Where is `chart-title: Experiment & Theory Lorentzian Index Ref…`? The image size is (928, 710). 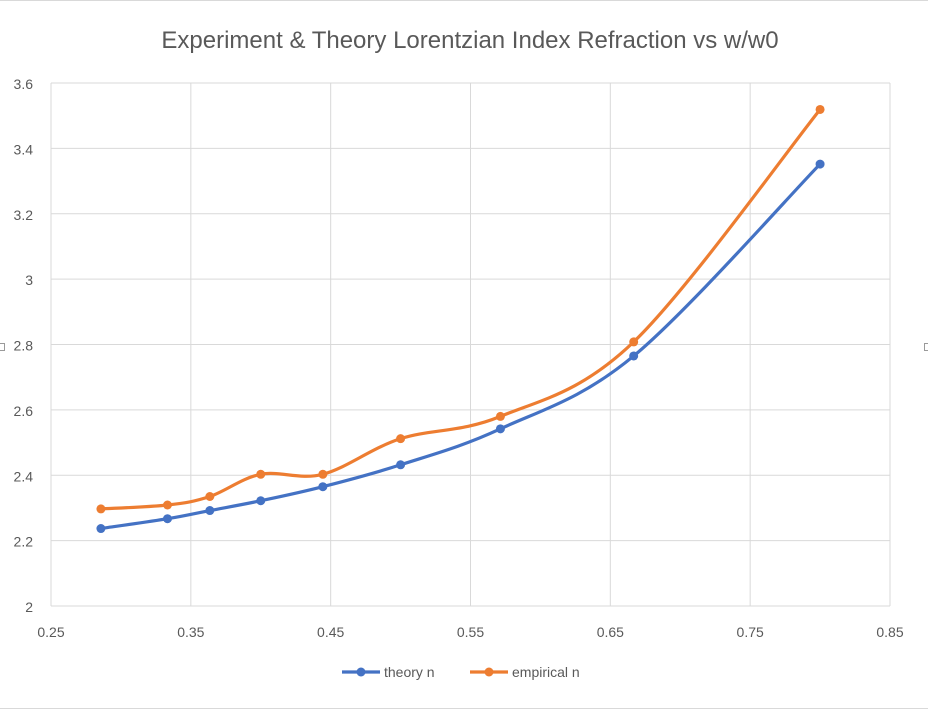
chart-title: Experiment & Theory Lorentzian Index Ref… is located at coordinates (469, 40).